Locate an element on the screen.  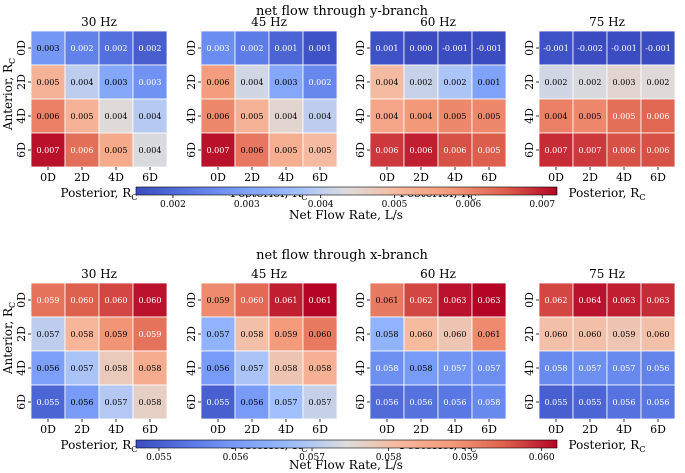
panel-title: 75 Hz is located at coordinates (607, 22).